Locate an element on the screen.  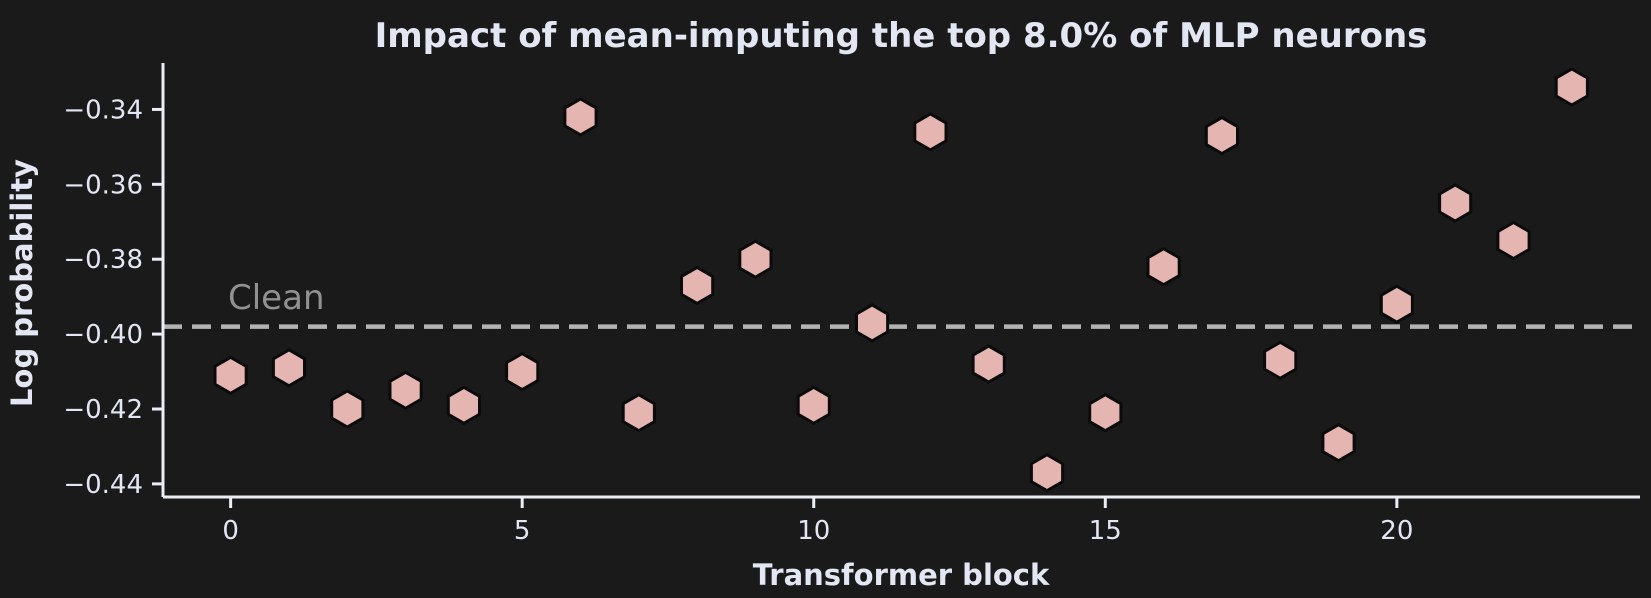
y-axis-label: Log probability is located at coordinates (22, 283).